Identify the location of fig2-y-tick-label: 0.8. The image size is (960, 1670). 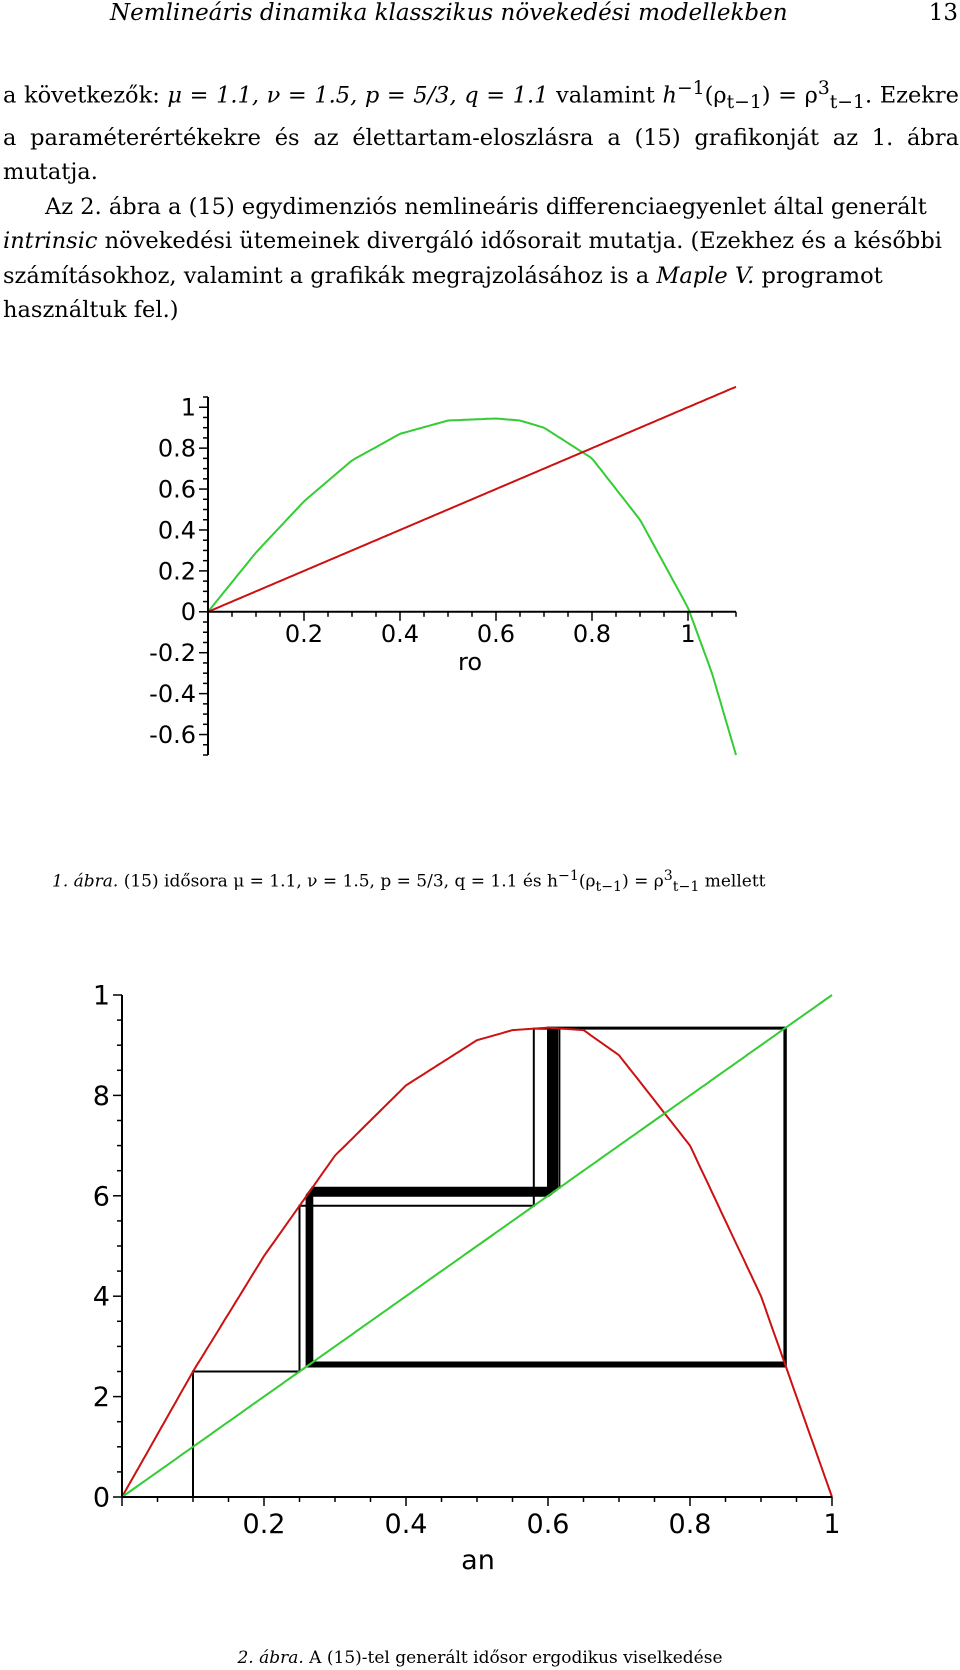
(100, 1096).